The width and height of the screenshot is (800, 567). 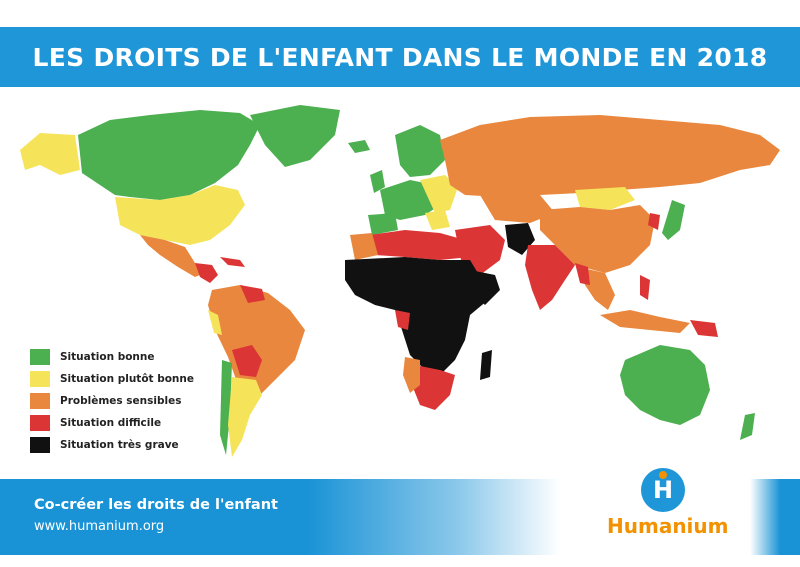 I want to click on legend-item-plutot-bonne: Situation plutôt bonne, so click(x=112, y=379).